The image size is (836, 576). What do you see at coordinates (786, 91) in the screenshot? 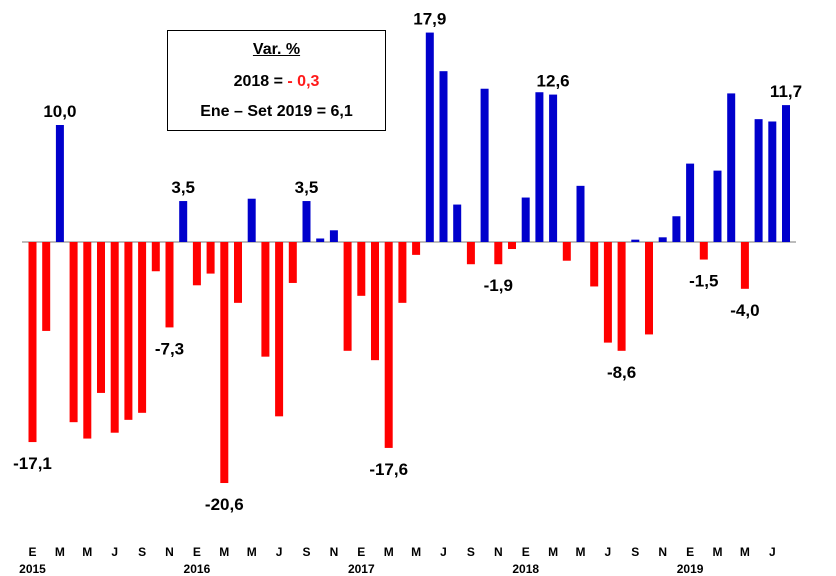
I see `data-label: 11,7` at bounding box center [786, 91].